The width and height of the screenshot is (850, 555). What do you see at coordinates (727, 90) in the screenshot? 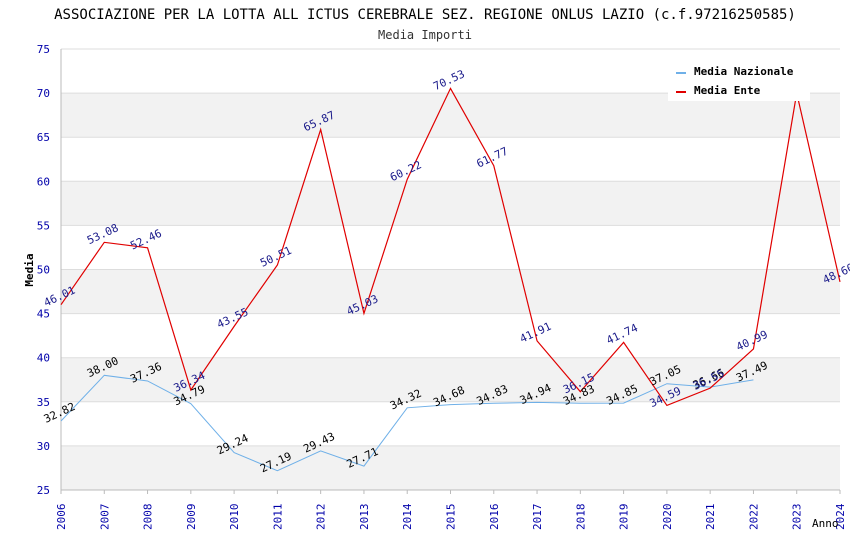
I see `legend-label-ente: Media Ente` at bounding box center [727, 90].